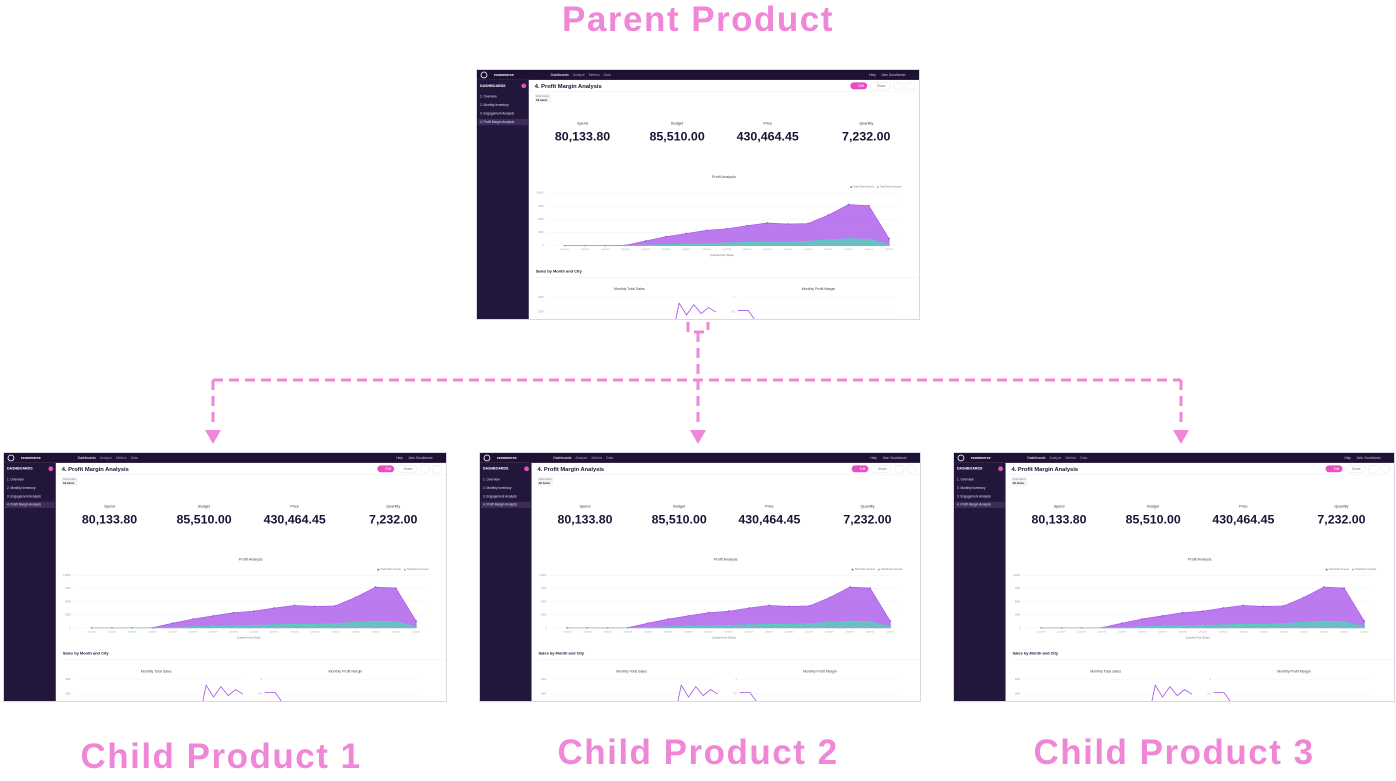 The height and width of the screenshot is (781, 1396). I want to click on section-title: Sales by Month and City, so click(1035, 653).